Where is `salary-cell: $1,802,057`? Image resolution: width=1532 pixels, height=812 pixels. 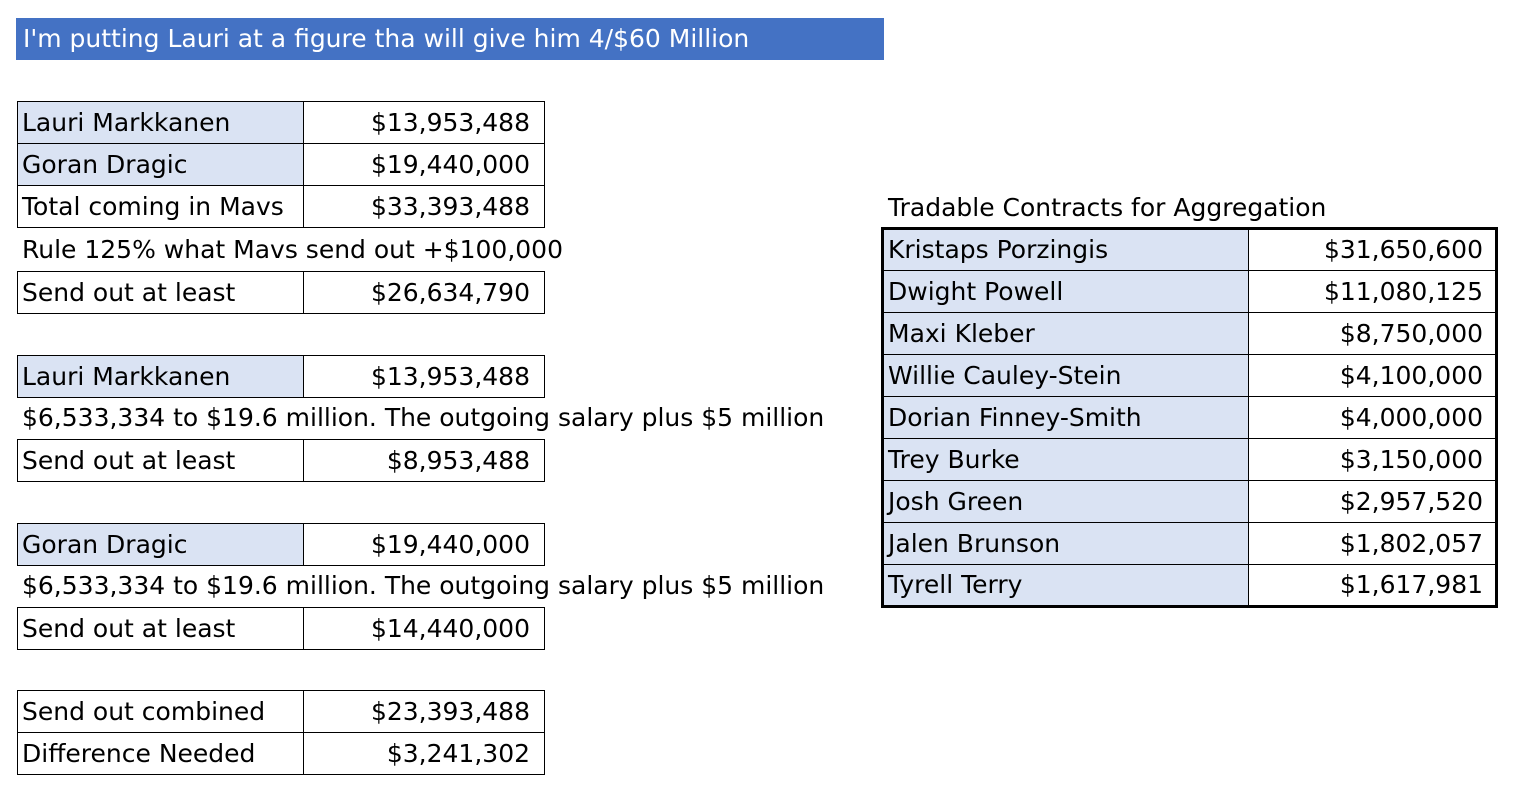 salary-cell: $1,802,057 is located at coordinates (1372, 543).